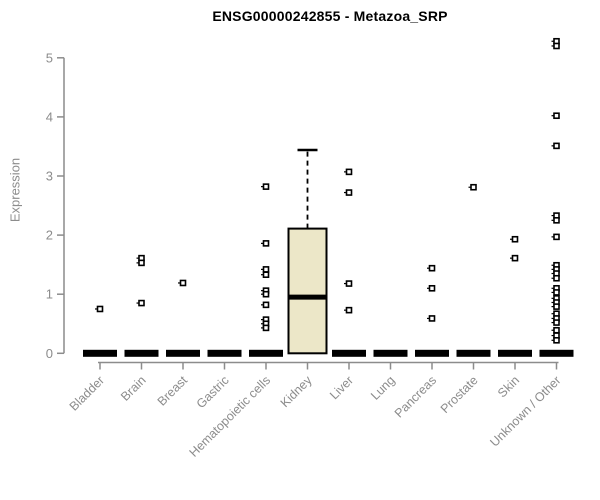 The image size is (600, 500). What do you see at coordinates (87, 393) in the screenshot?
I see `x-tick-label-bladder: Bladder` at bounding box center [87, 393].